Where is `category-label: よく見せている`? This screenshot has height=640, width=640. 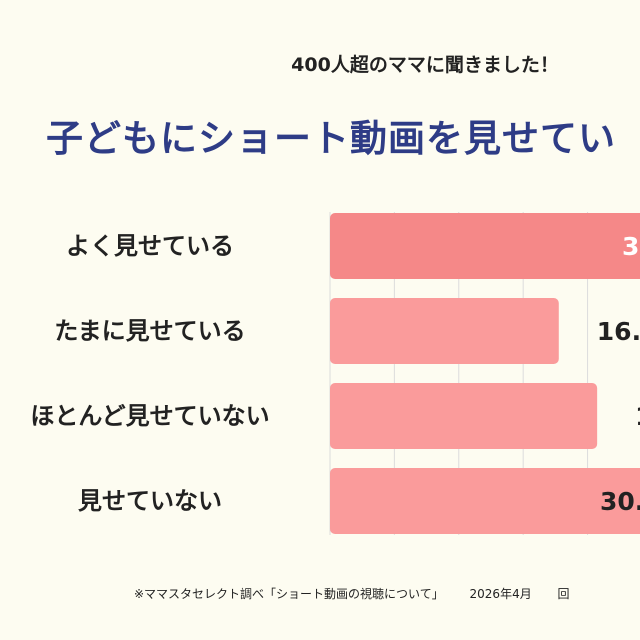
category-label: よく見せている is located at coordinates (150, 246).